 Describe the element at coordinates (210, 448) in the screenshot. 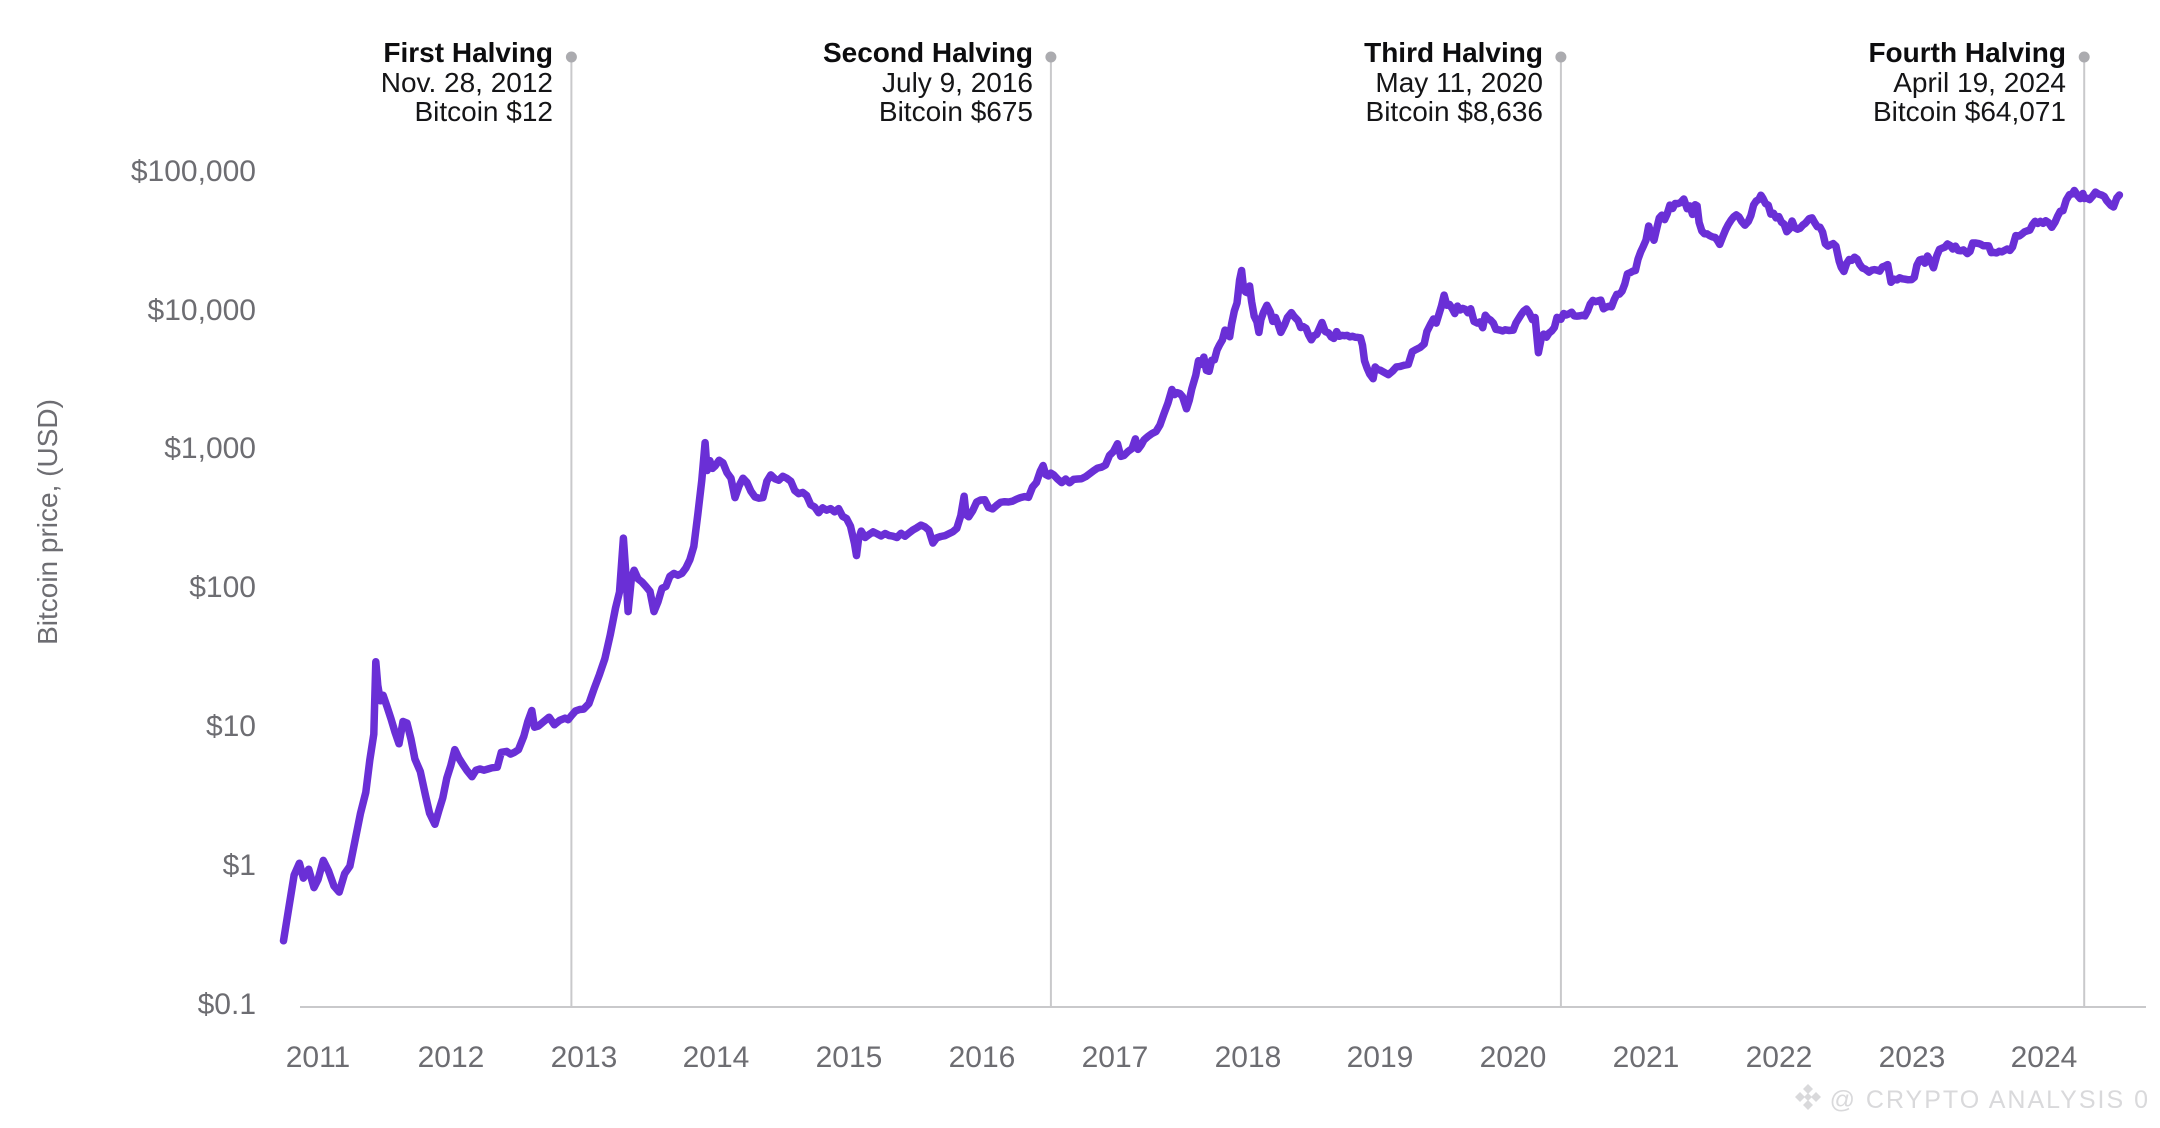

I see `y-tick-label: $1,000` at that location.